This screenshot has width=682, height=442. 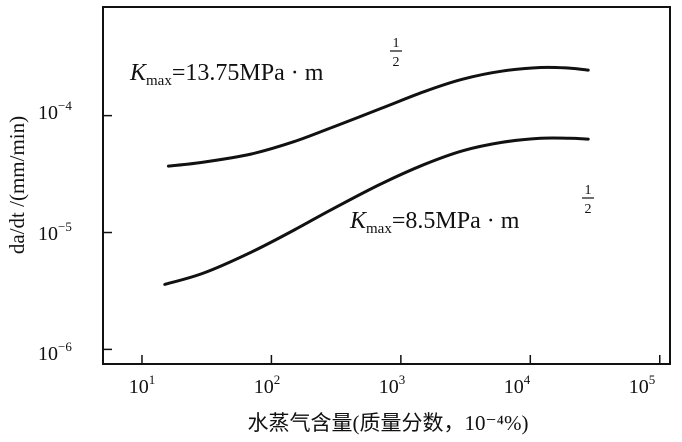 I want to click on x-tick-label: 10³, so click(x=392, y=385).